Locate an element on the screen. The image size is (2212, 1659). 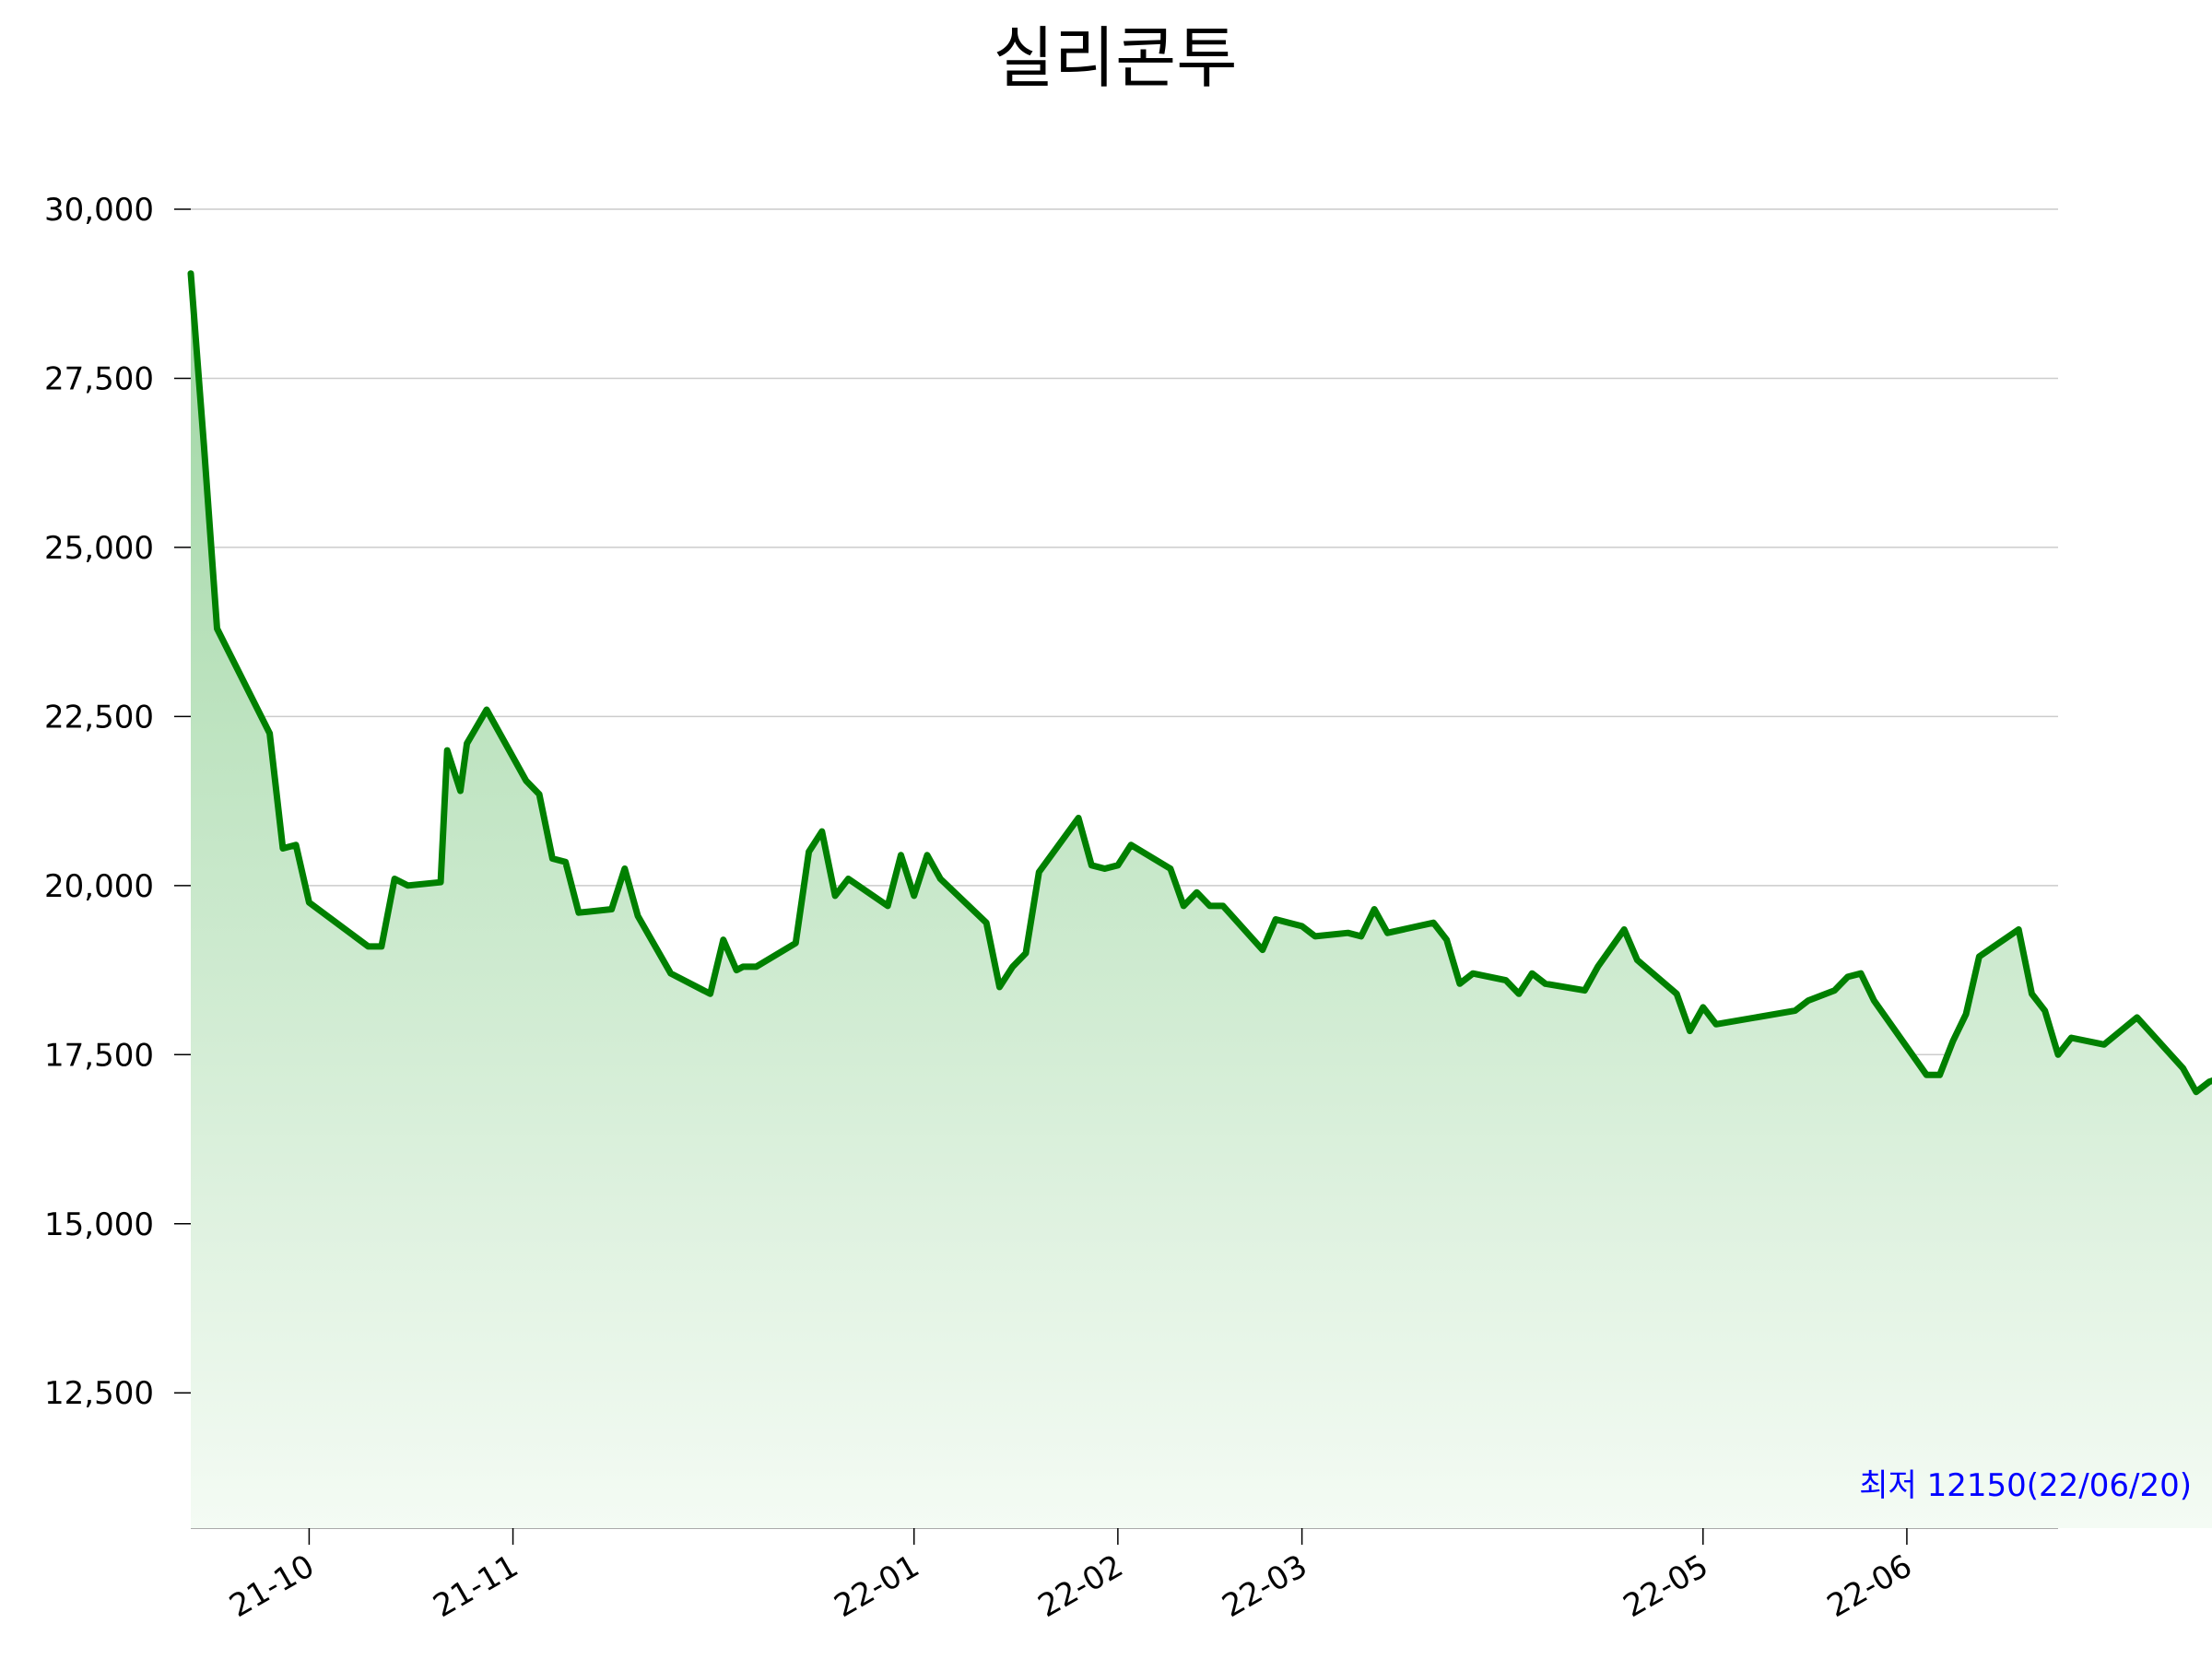
y-tick-label: 27,500 is located at coordinates (99, 378).